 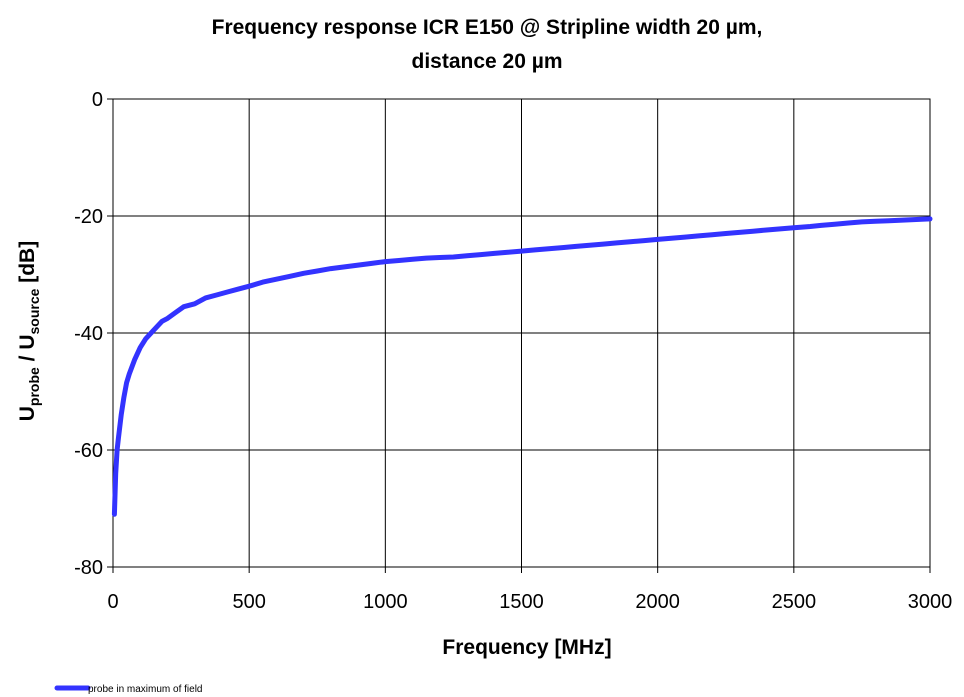 What do you see at coordinates (112, 602) in the screenshot?
I see `x-tick-label-0: 0` at bounding box center [112, 602].